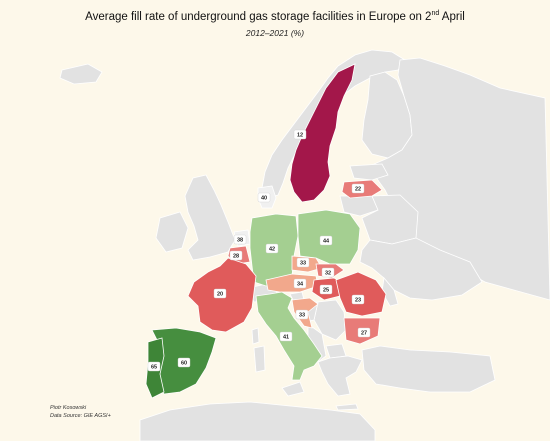 This screenshot has width=550, height=441. I want to click on country-romania, so click(361, 294).